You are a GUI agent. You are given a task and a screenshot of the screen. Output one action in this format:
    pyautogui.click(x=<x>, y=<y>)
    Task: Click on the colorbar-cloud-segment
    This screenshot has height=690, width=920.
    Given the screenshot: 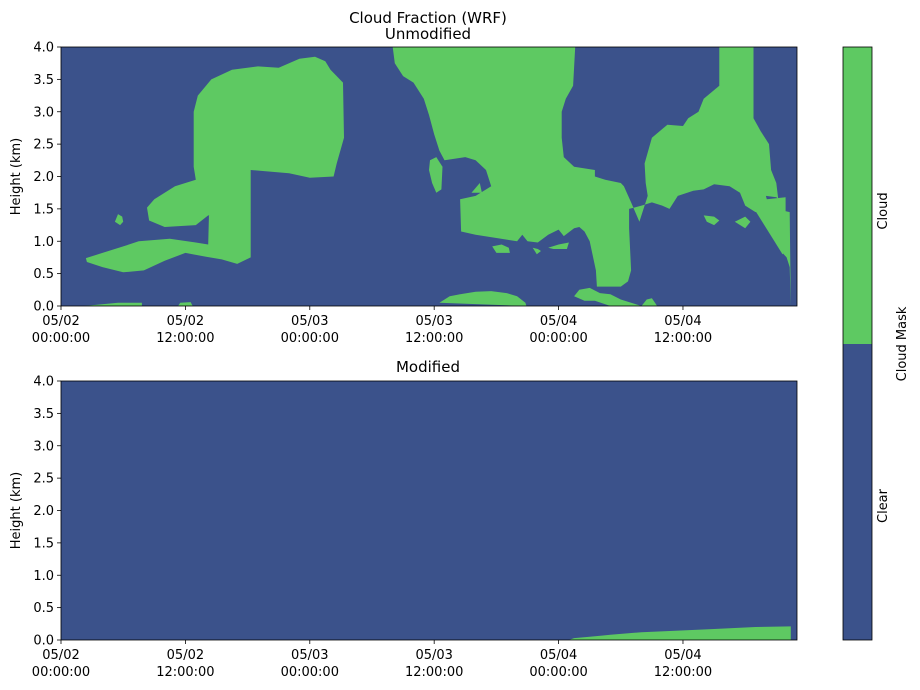 What is the action you would take?
    pyautogui.click(x=857, y=195)
    